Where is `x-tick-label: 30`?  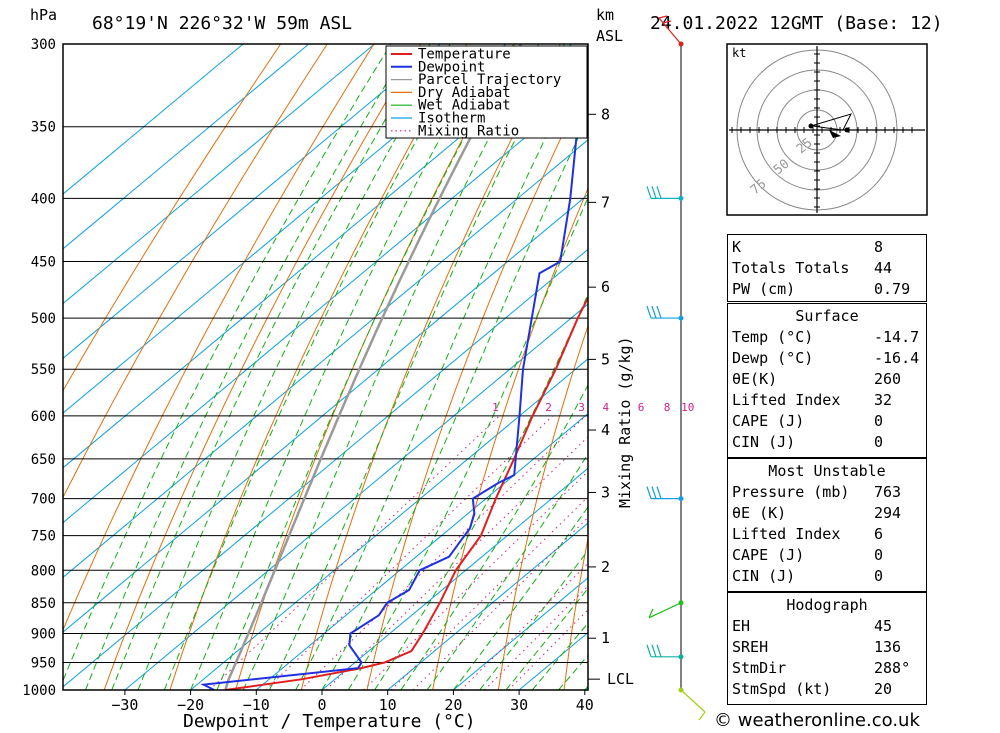 x-tick-label: 30 is located at coordinates (519, 705).